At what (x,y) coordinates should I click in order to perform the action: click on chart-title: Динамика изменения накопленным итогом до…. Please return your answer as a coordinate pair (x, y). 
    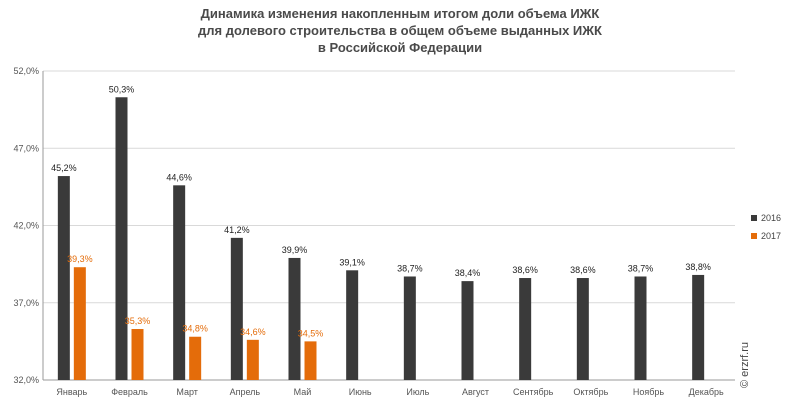
    Looking at the image, I should click on (400, 30).